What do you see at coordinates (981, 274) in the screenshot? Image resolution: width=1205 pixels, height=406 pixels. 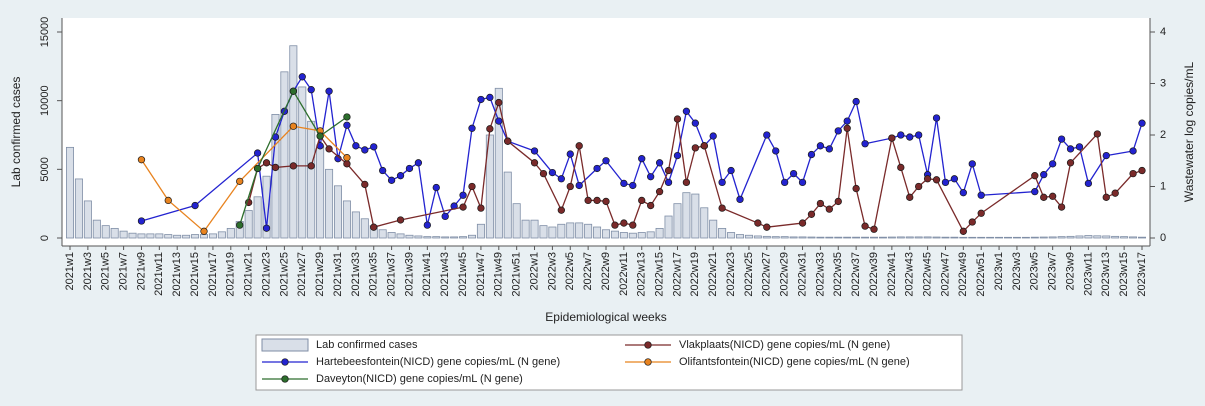 I see `x-tick-label: 2022w51` at bounding box center [981, 274].